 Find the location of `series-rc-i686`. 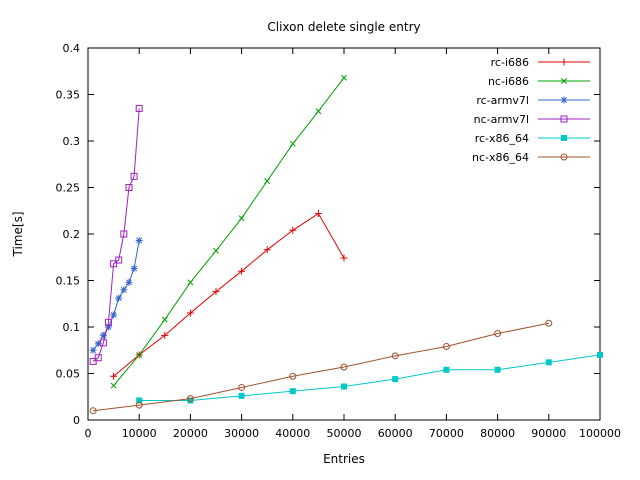

series-rc-i686 is located at coordinates (229, 295).